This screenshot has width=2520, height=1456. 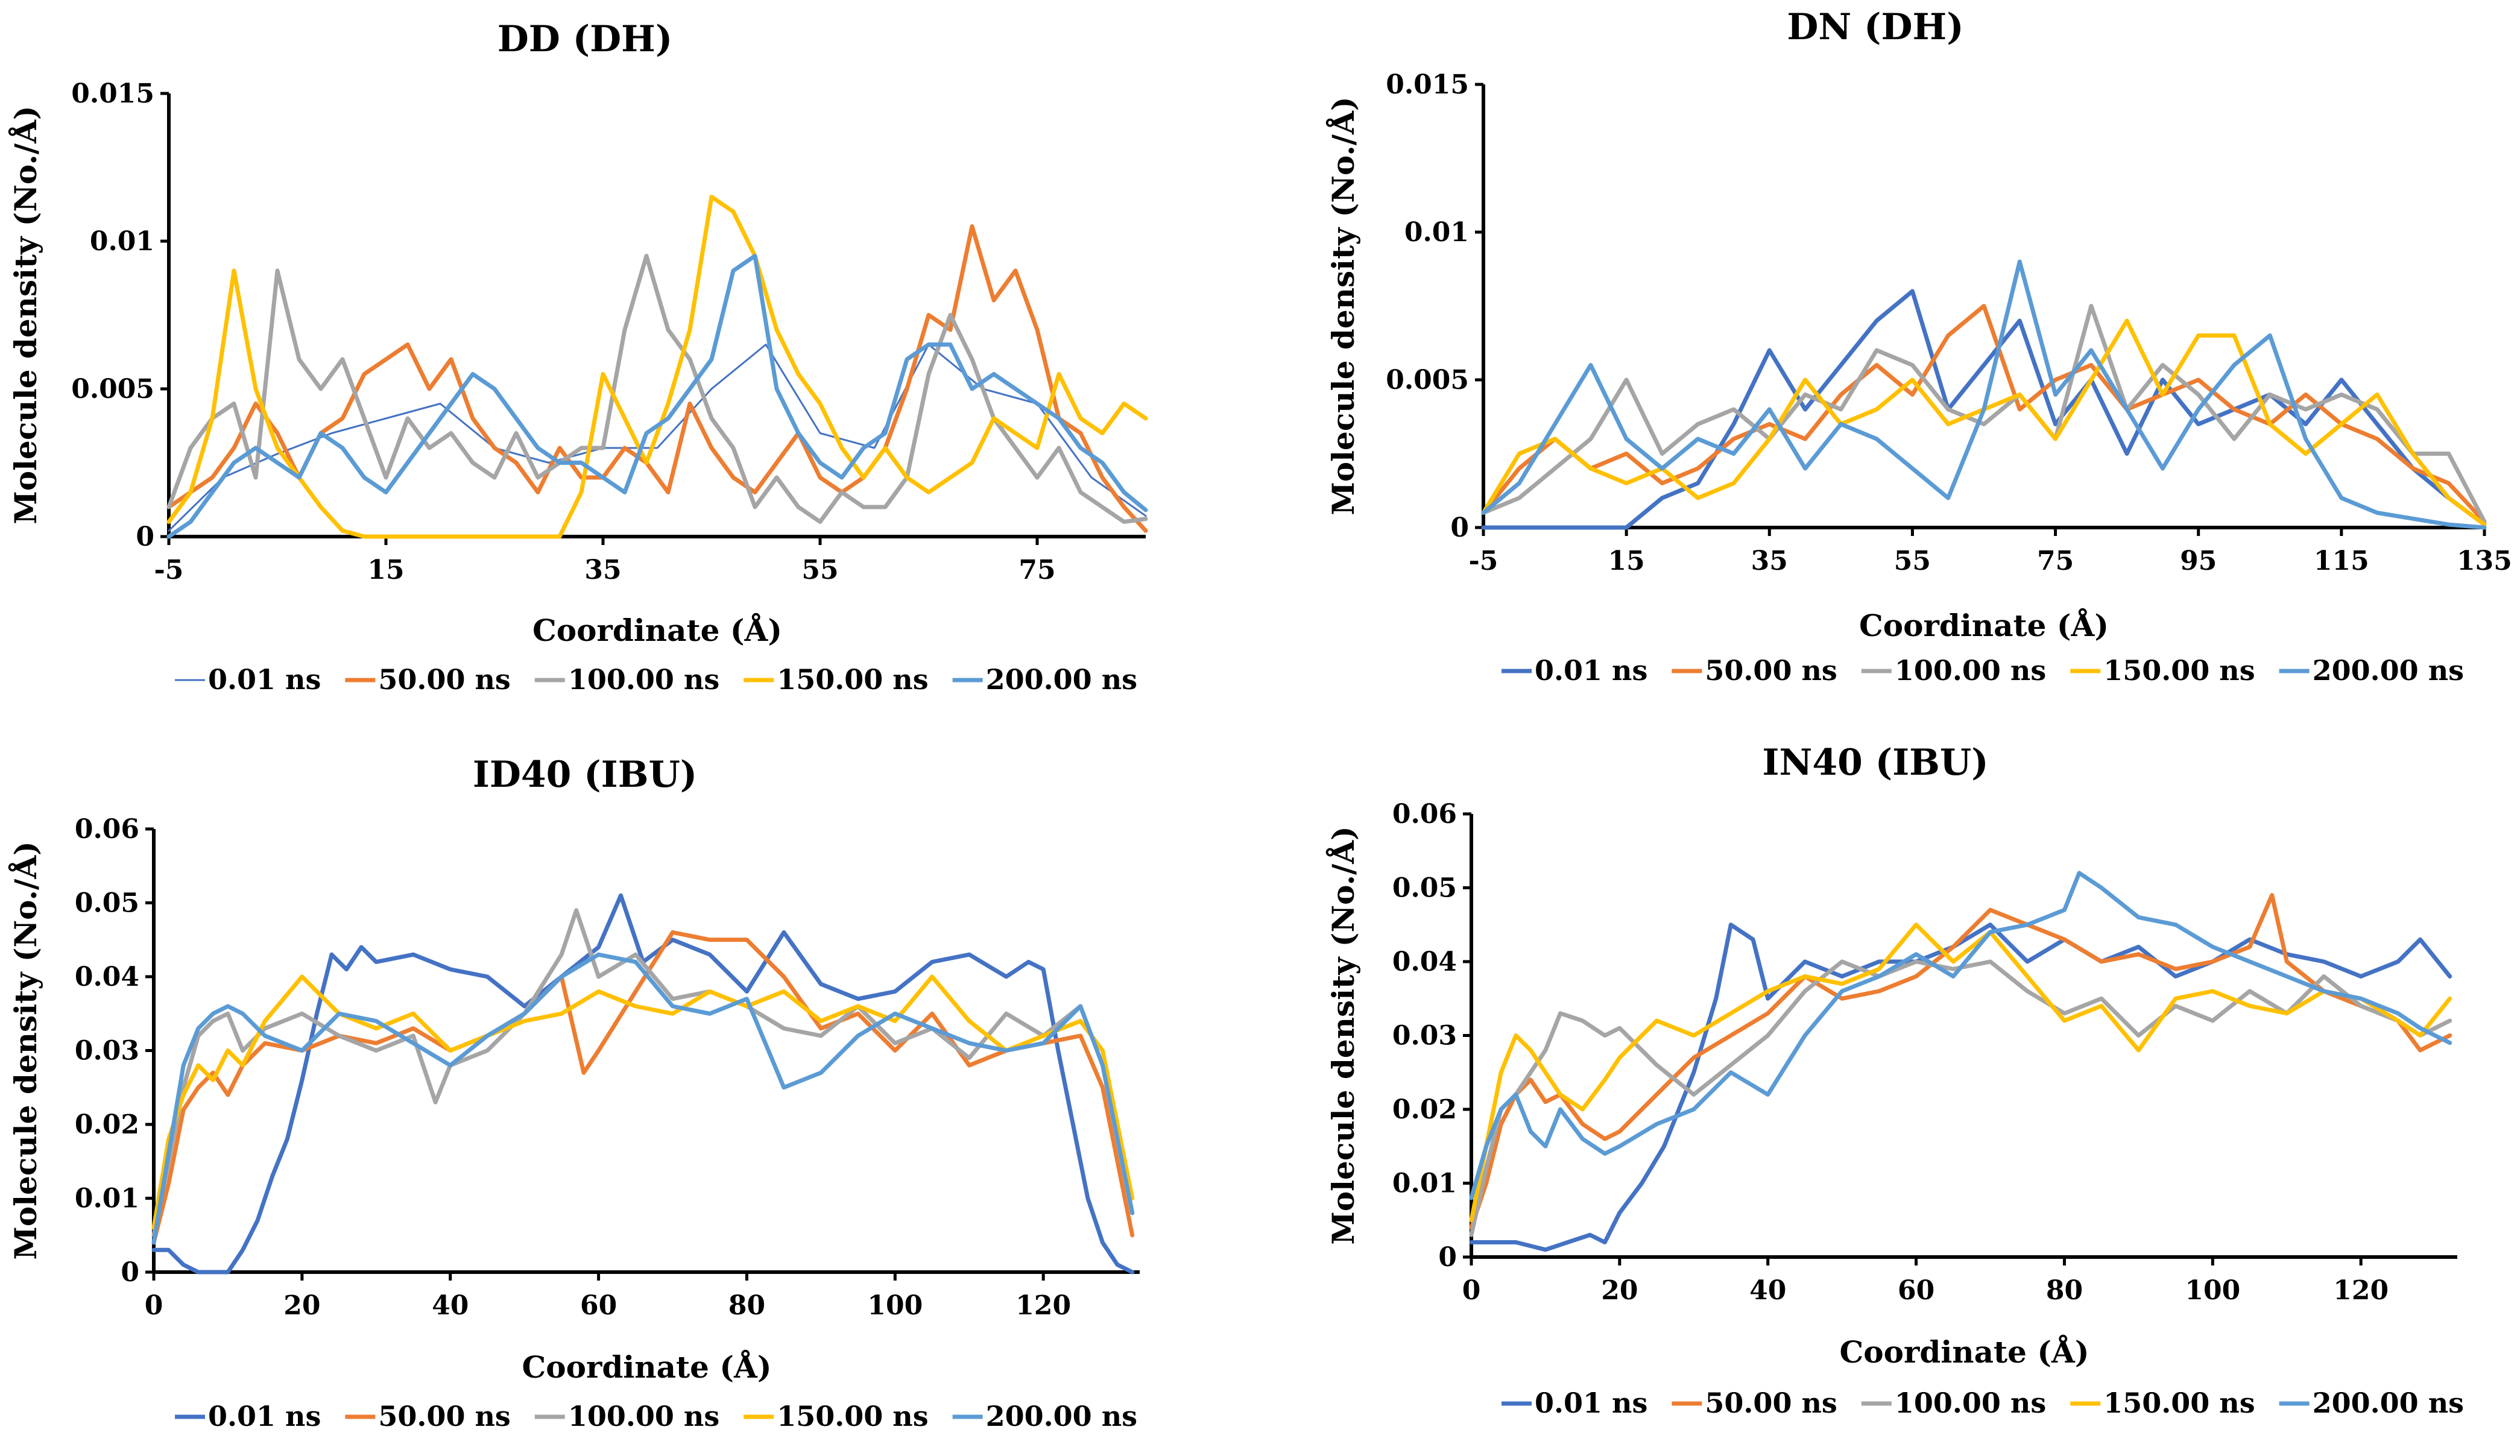 What do you see at coordinates (585, 775) in the screenshot?
I see `chart-title: ID40 (IBU)` at bounding box center [585, 775].